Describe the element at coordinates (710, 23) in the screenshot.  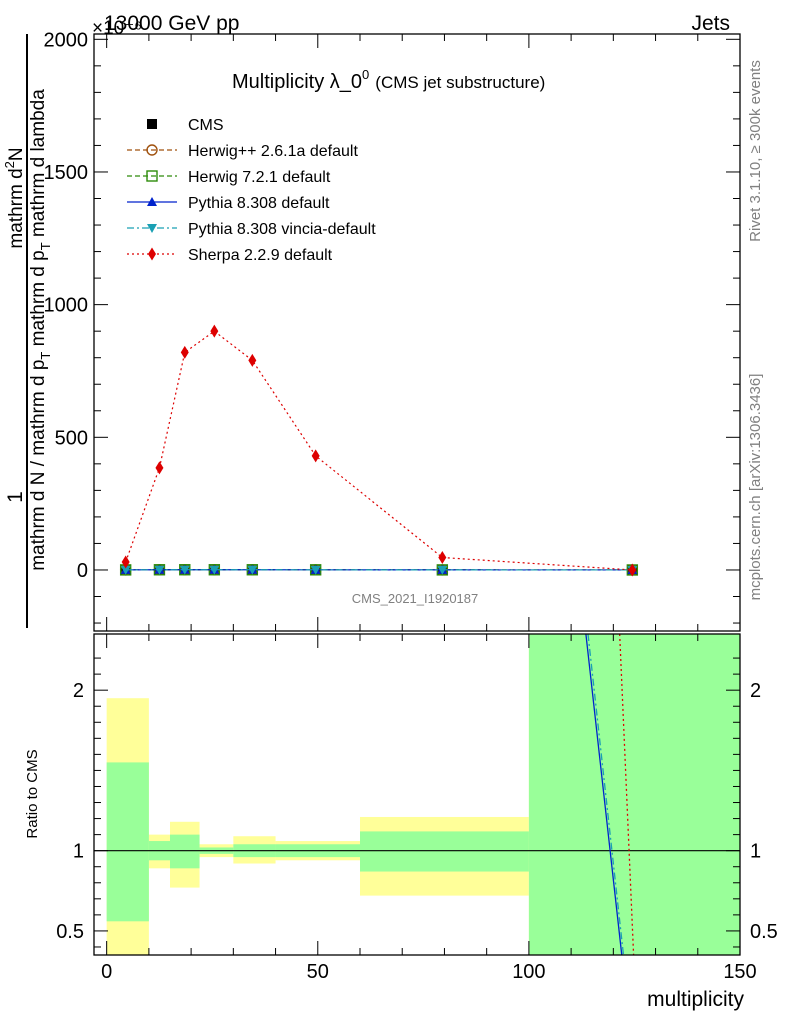
I see `header-right: Jets` at that location.